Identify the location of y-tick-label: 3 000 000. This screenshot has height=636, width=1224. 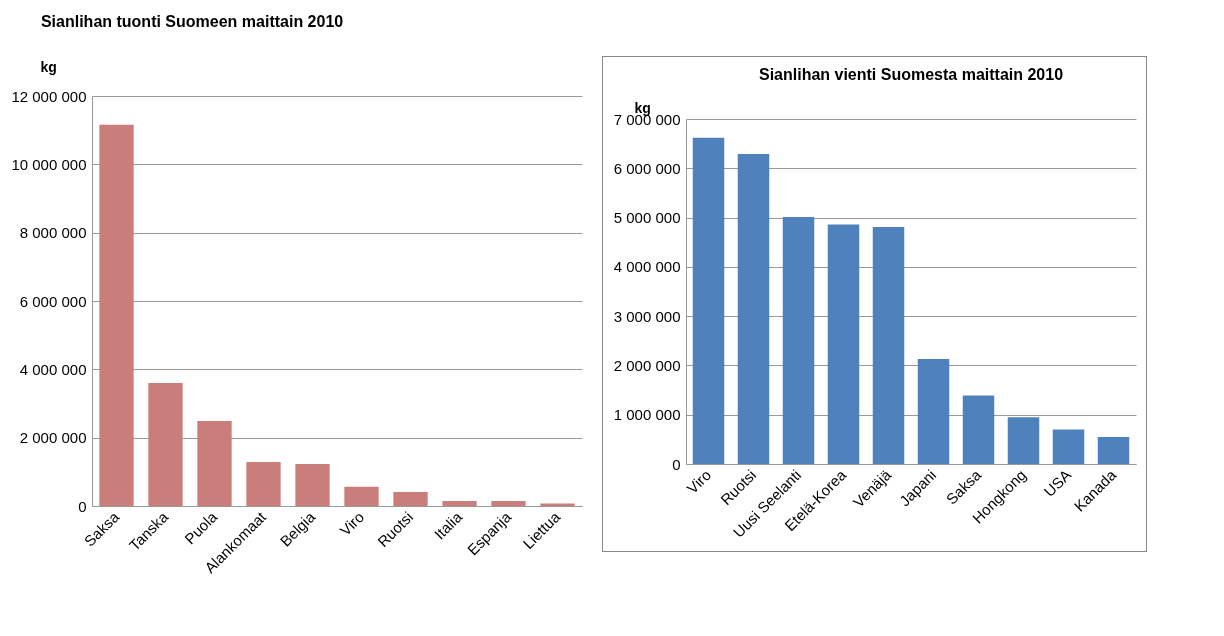
(647, 316).